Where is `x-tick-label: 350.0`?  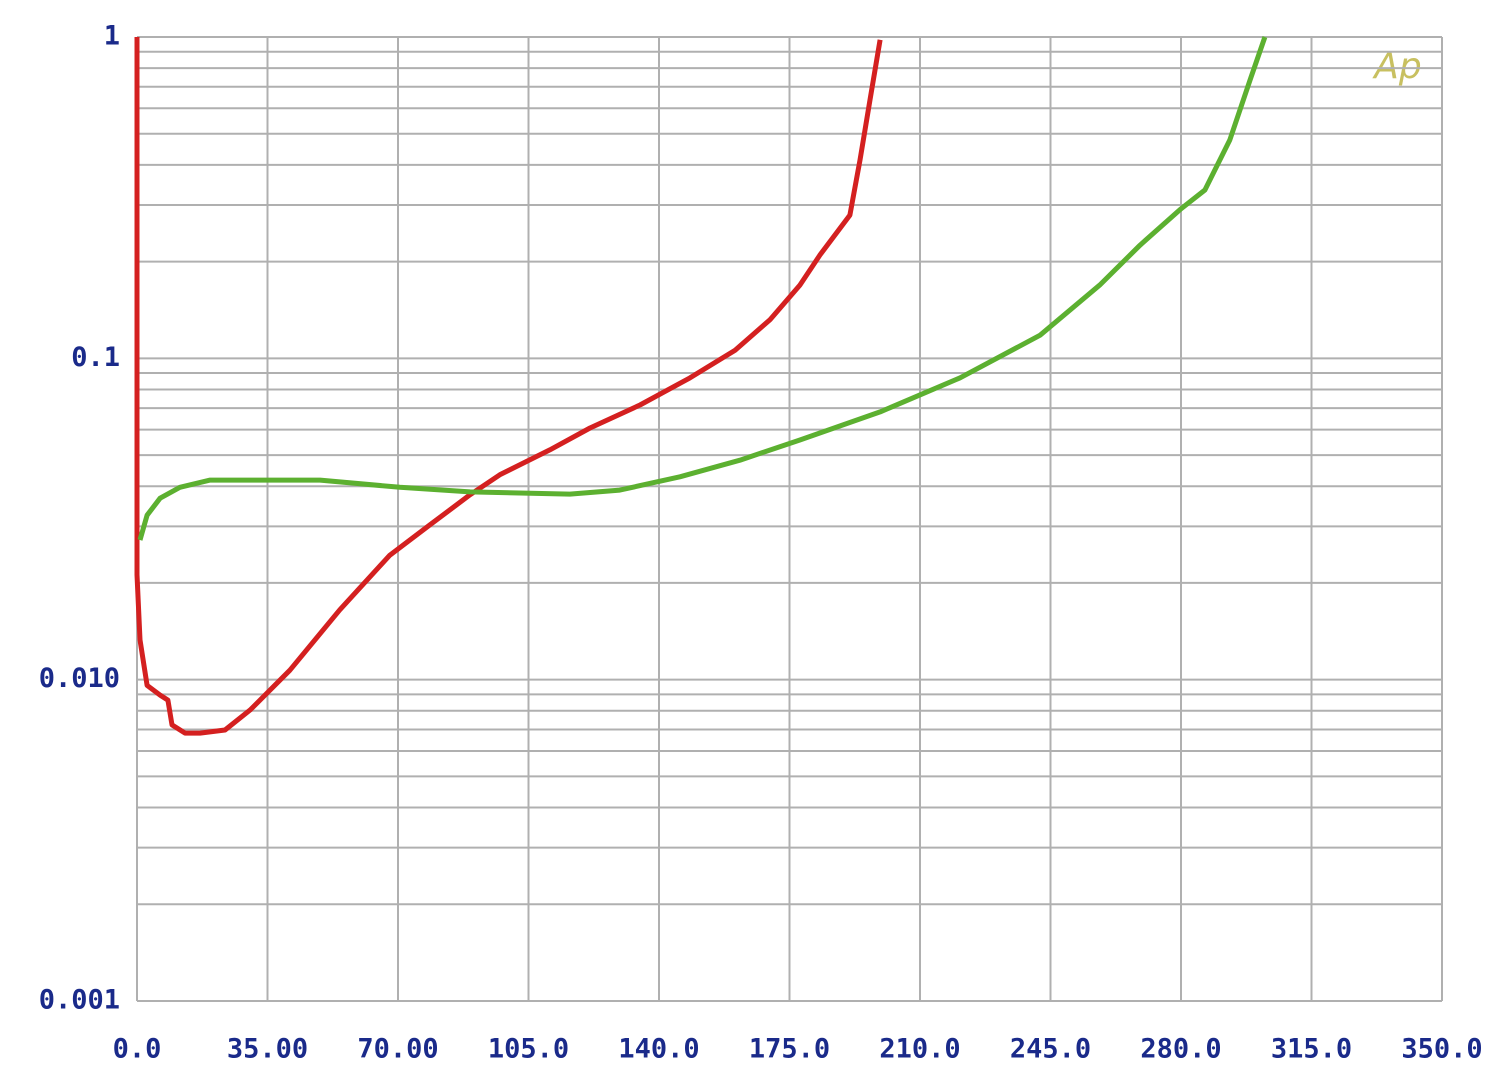
x-tick-label: 350.0 is located at coordinates (1441, 1049).